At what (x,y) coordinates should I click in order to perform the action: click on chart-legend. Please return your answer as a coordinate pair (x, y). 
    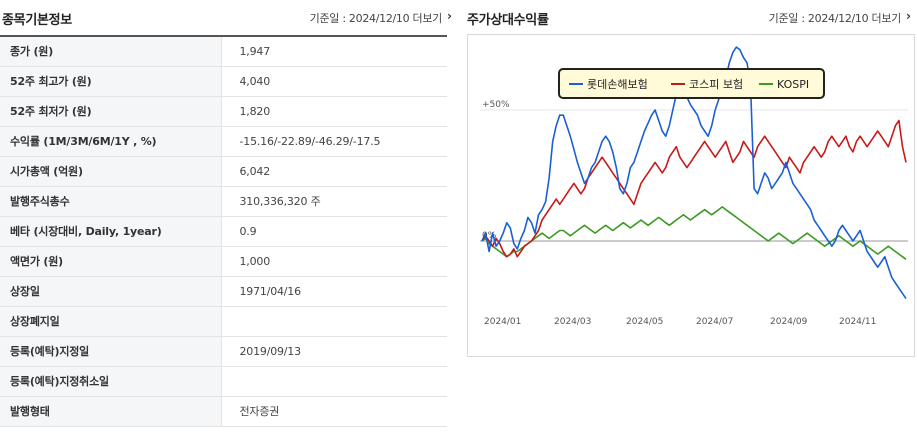
    Looking at the image, I should click on (691, 83).